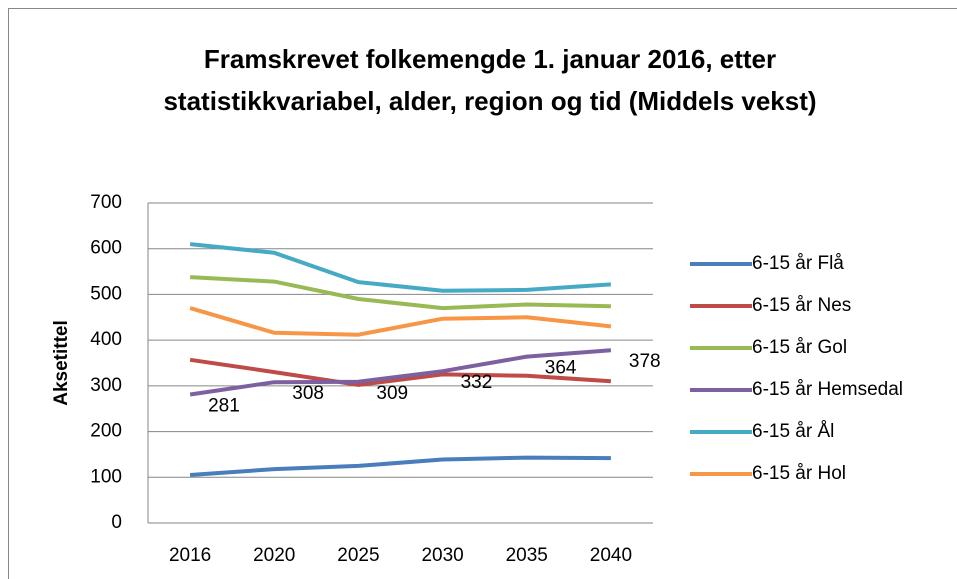 Image resolution: width=957 pixels, height=579 pixels. I want to click on y-axis-label: Aksetittel, so click(61, 363).